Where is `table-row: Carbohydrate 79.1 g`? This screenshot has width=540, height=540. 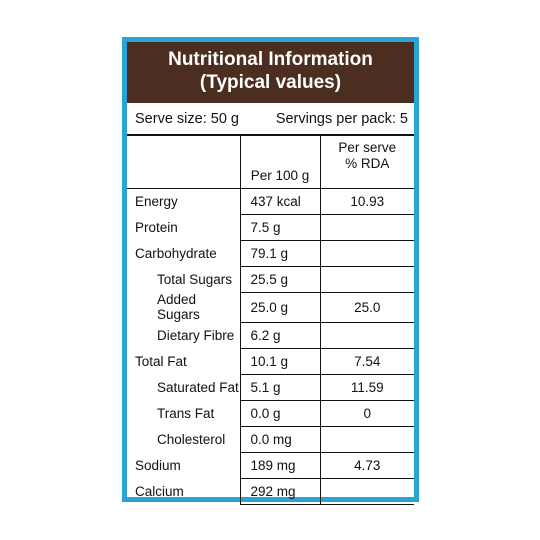
table-row: Carbohydrate 79.1 g is located at coordinates (270, 253).